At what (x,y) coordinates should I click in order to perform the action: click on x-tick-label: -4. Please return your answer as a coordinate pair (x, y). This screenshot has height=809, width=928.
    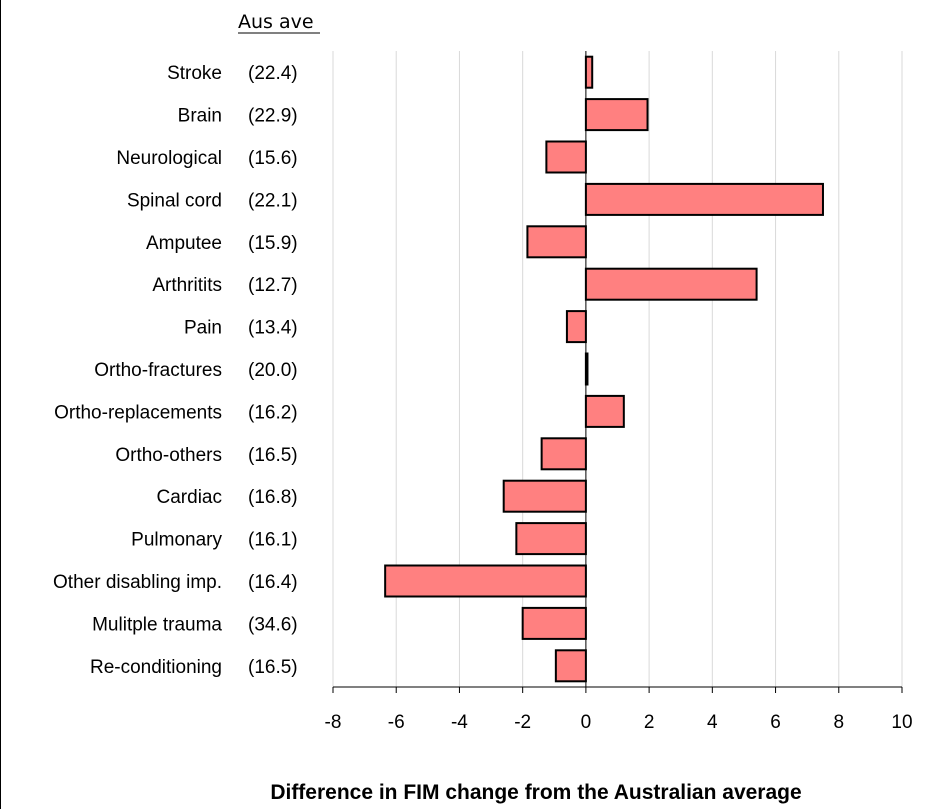
    Looking at the image, I should click on (459, 722).